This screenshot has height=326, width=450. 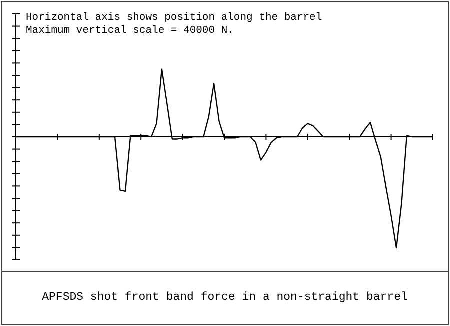 What do you see at coordinates (225, 297) in the screenshot?
I see `text: APFSDS shot front band force in a non-straight barrel` at bounding box center [225, 297].